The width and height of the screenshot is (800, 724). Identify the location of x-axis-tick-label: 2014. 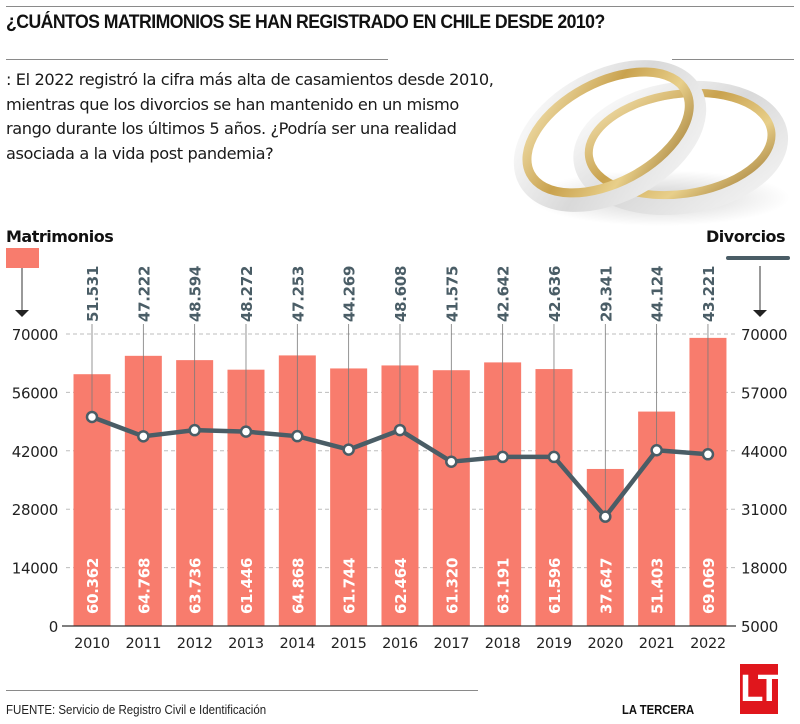
(297, 644).